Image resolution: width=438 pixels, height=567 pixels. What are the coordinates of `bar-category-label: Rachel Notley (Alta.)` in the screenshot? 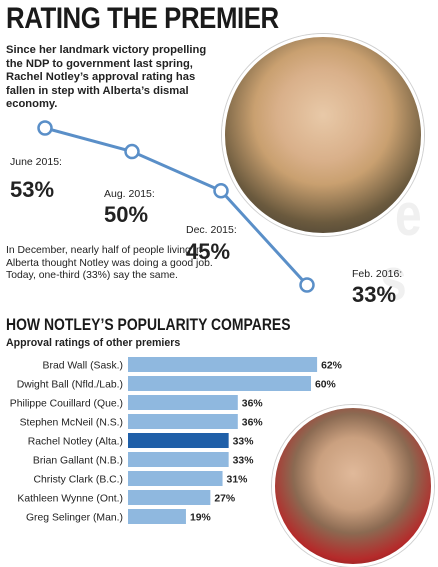 It's located at (75, 442).